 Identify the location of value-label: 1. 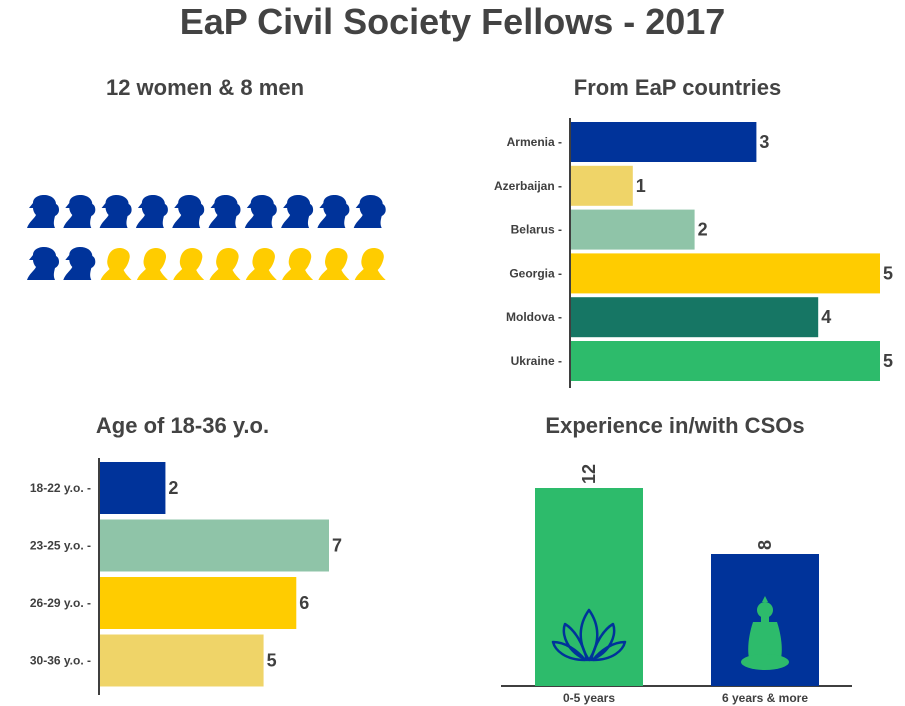
(641, 186).